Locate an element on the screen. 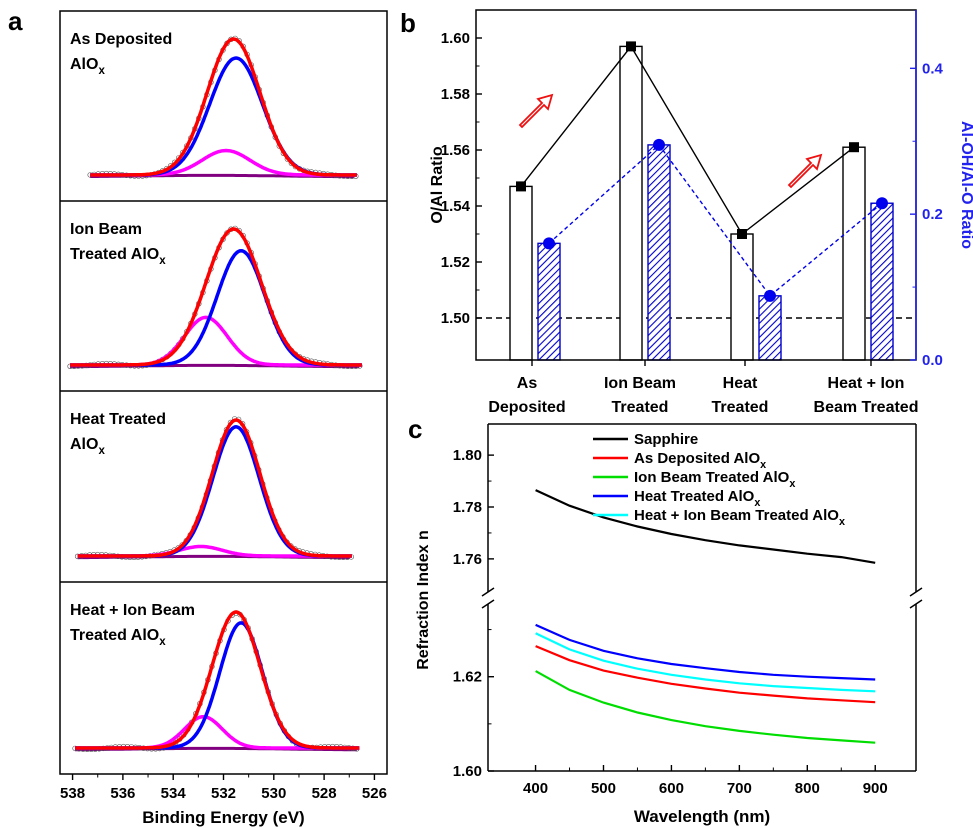 The image size is (973, 828). refraction-line-sapphire is located at coordinates (705, 526).